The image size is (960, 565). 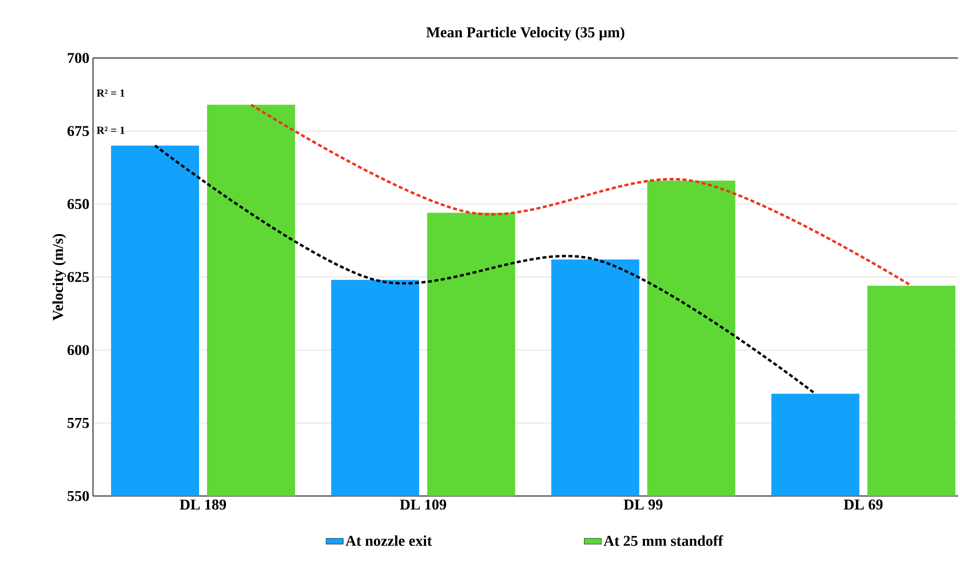 What do you see at coordinates (59, 277) in the screenshot?
I see `y-axis-title: Velocity (m/s)` at bounding box center [59, 277].